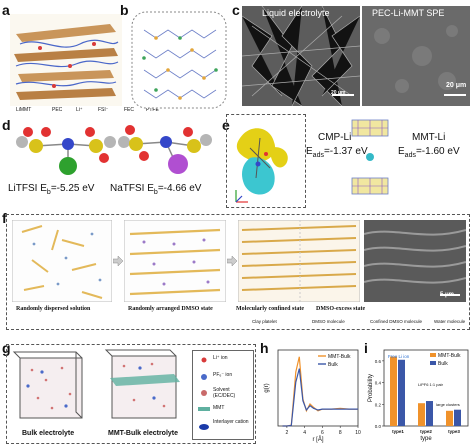  What do you see at coordinates (114, 150) in the screenshot?
I see `panel-d-molecules` at bounding box center [114, 150].